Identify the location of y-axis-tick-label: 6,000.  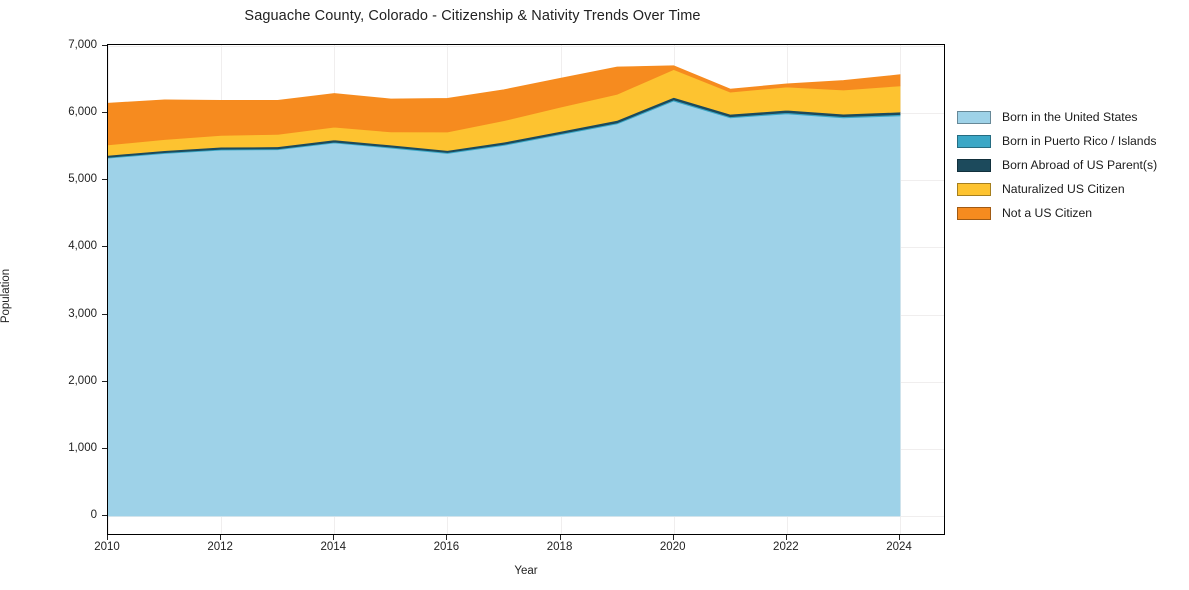
(82, 112).